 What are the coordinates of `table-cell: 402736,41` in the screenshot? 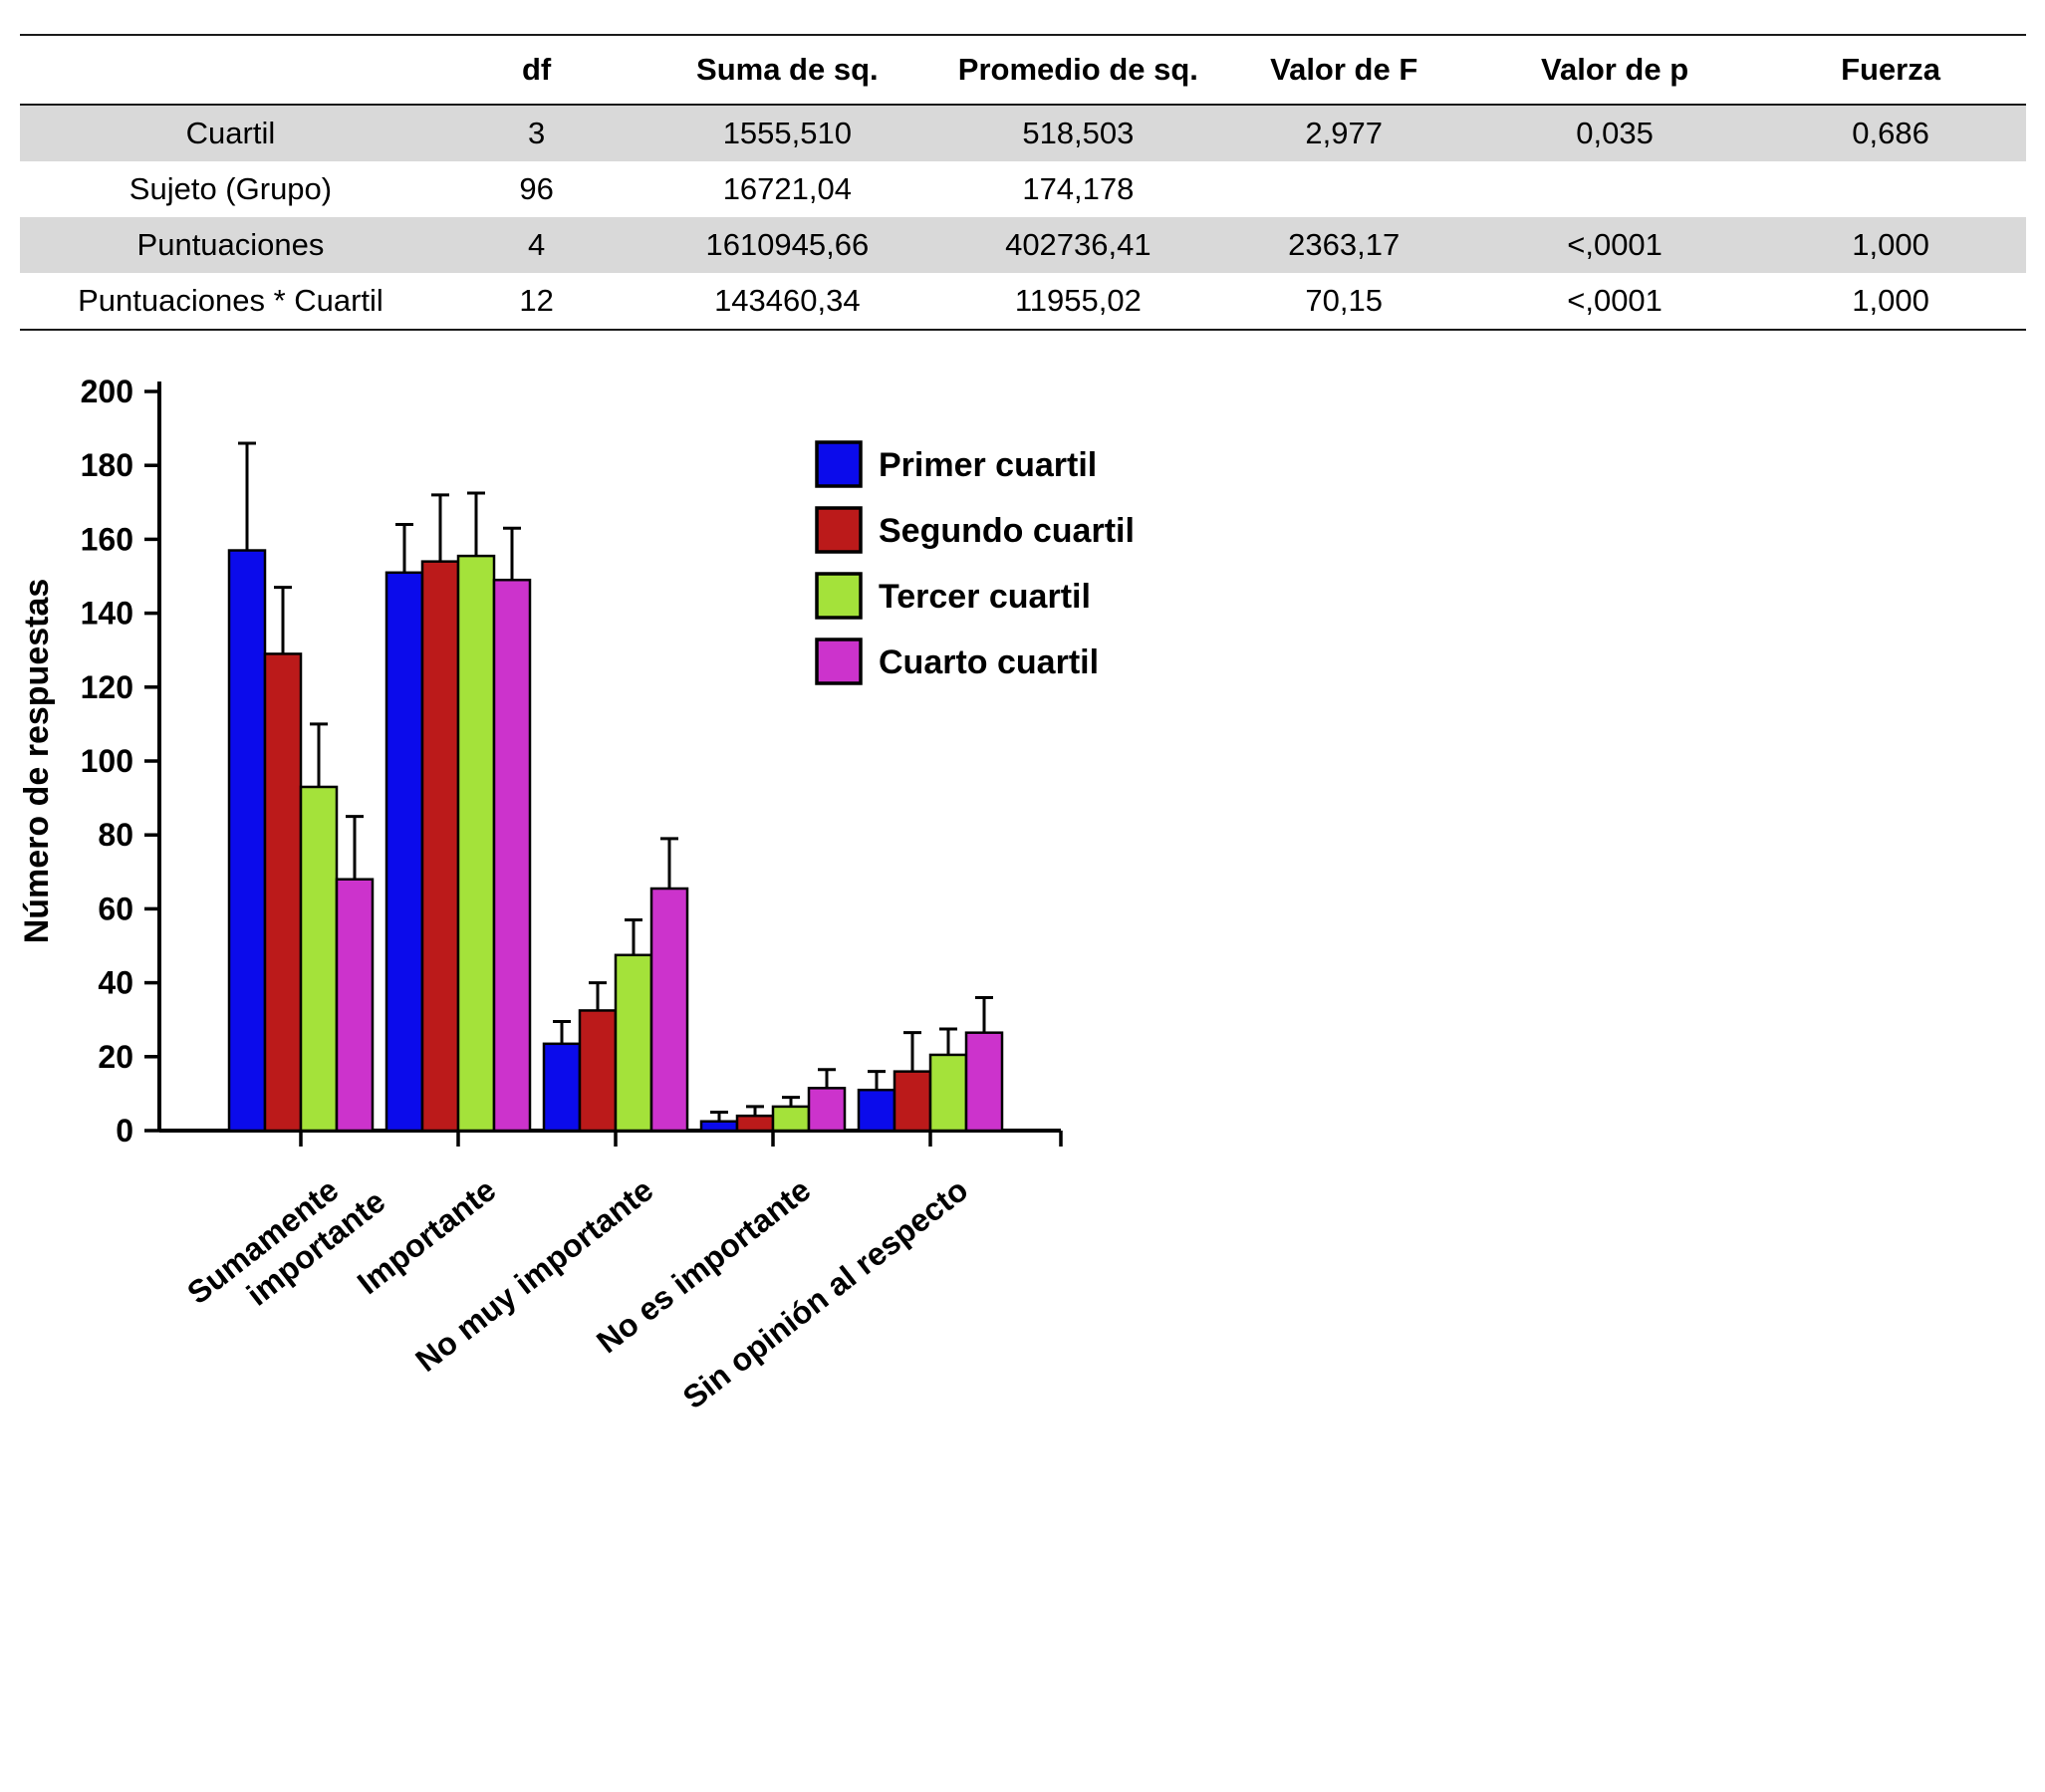 It's located at (1078, 244).